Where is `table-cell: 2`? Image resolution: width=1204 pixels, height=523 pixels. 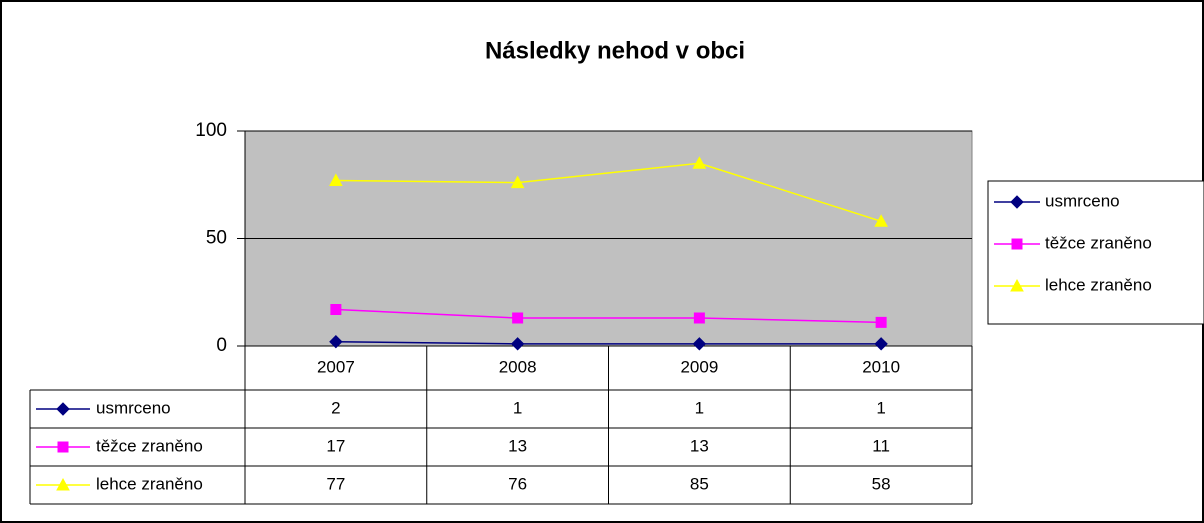
table-cell: 2 is located at coordinates (335, 407).